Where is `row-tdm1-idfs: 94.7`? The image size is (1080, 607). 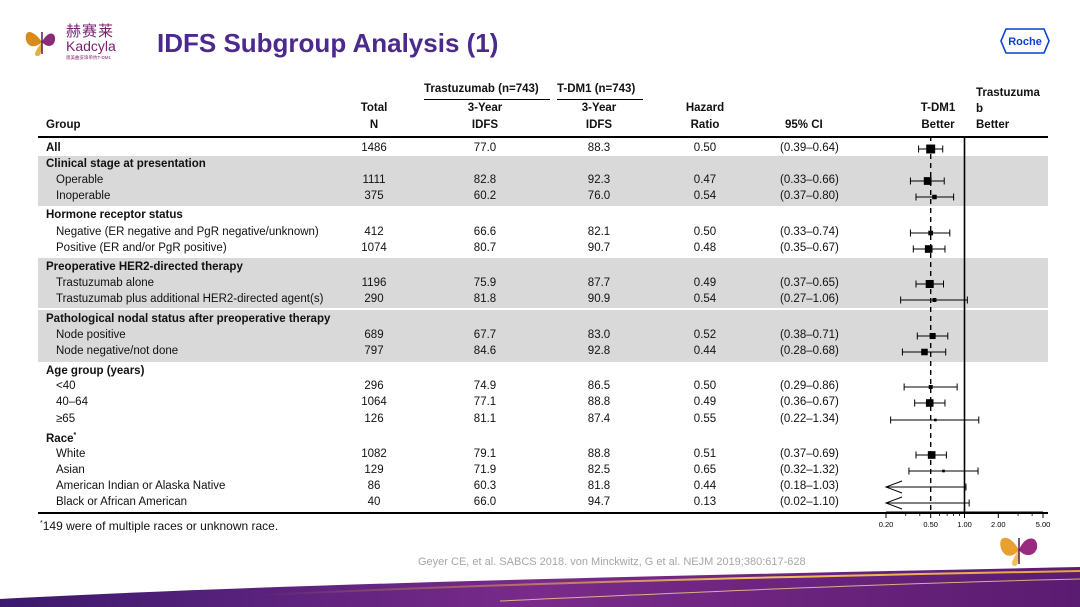
row-tdm1-idfs: 94.7 is located at coordinates (599, 502).